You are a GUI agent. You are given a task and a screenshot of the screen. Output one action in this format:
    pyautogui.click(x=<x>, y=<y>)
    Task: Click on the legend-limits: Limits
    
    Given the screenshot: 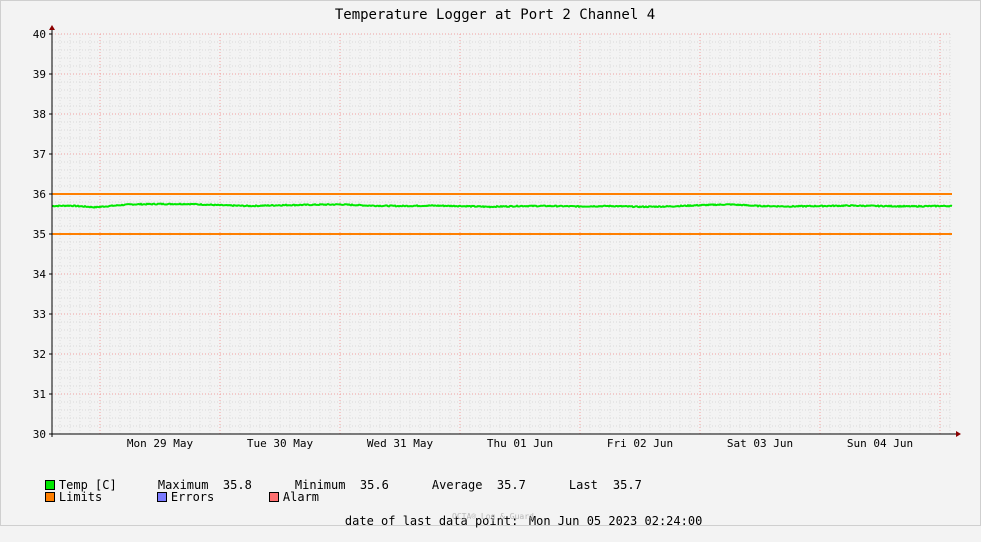 What is the action you would take?
    pyautogui.click(x=59, y=497)
    